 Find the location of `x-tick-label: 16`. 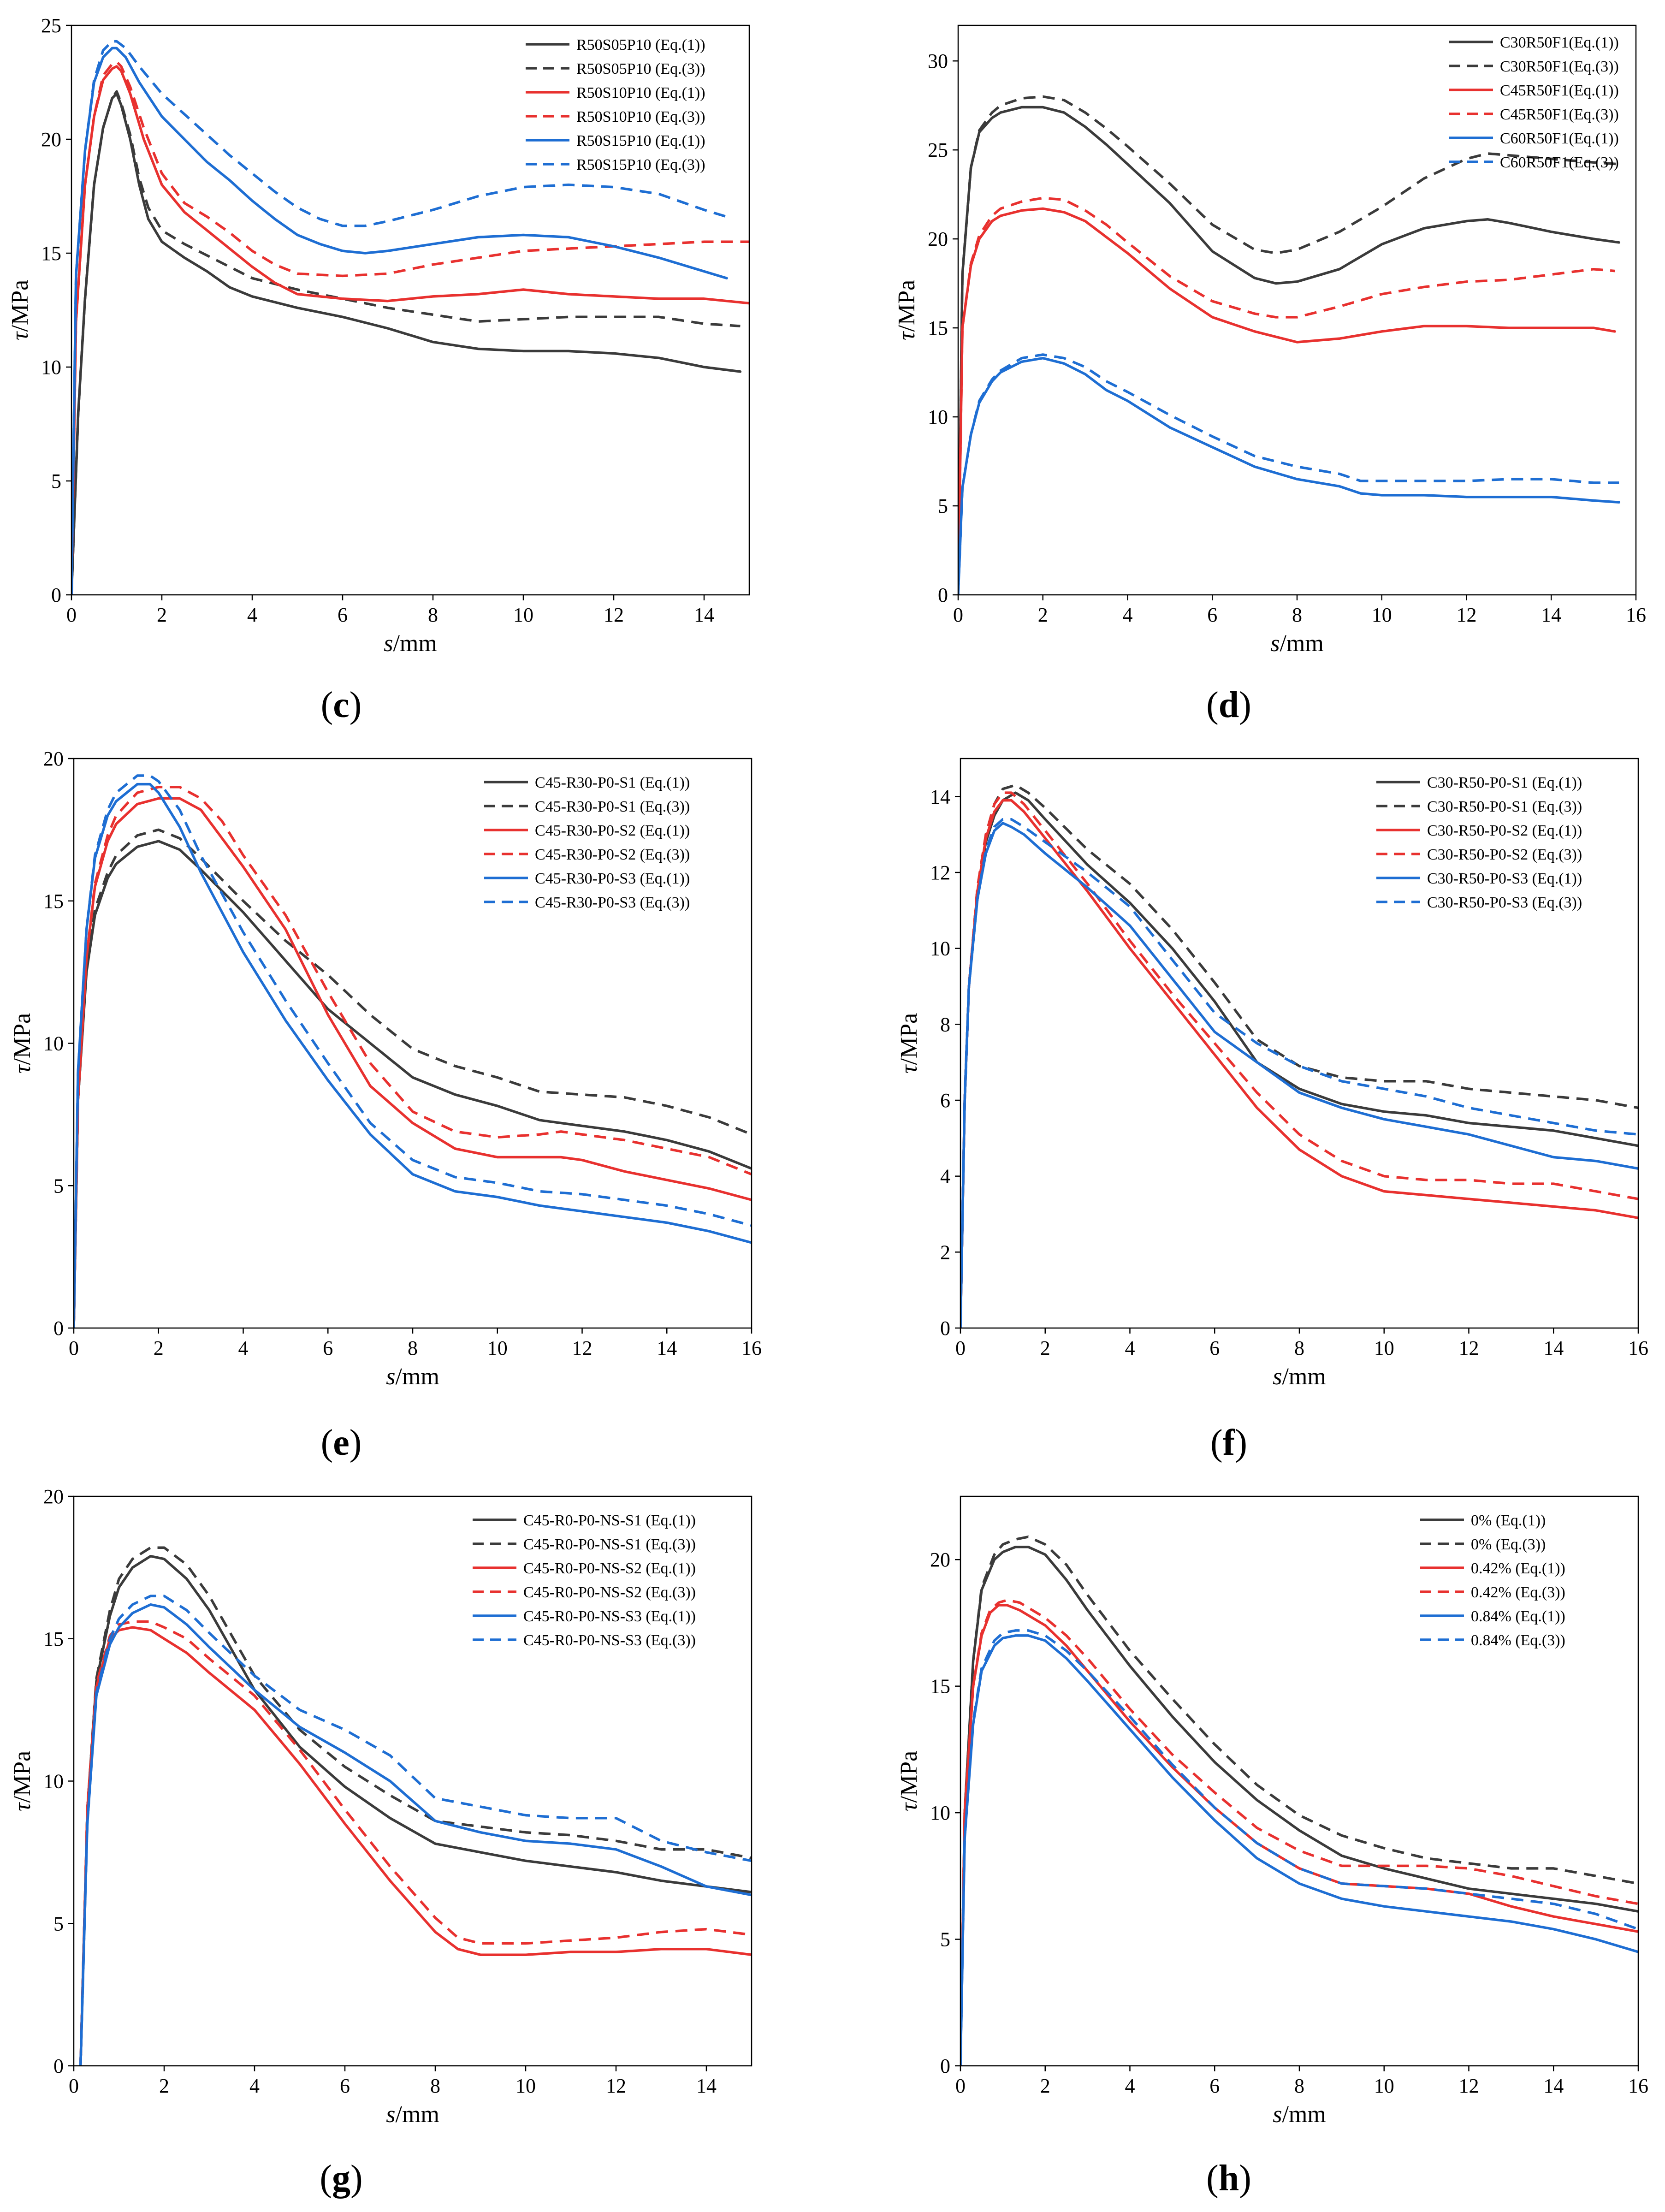

x-tick-label: 16 is located at coordinates (1638, 2086).